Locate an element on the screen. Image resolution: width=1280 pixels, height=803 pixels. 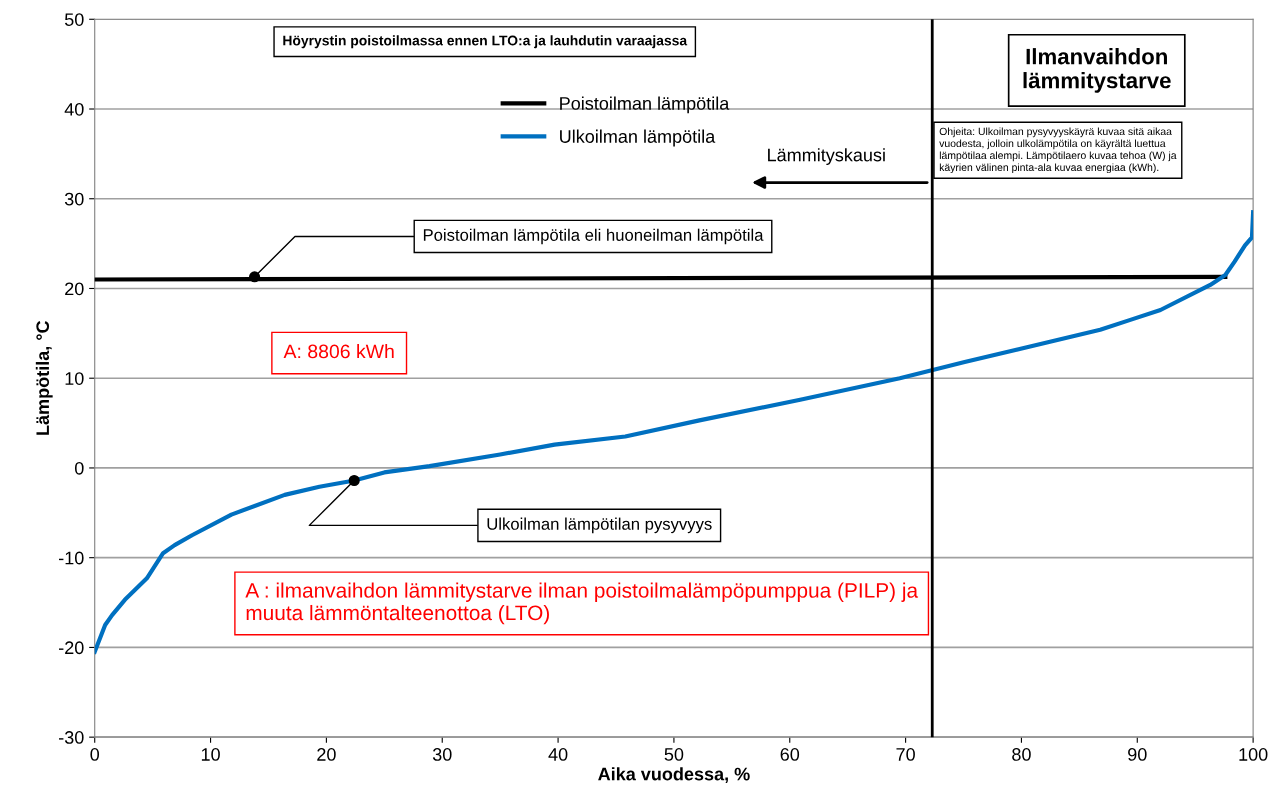
y-tick-label: 50 is located at coordinates (74, 19).